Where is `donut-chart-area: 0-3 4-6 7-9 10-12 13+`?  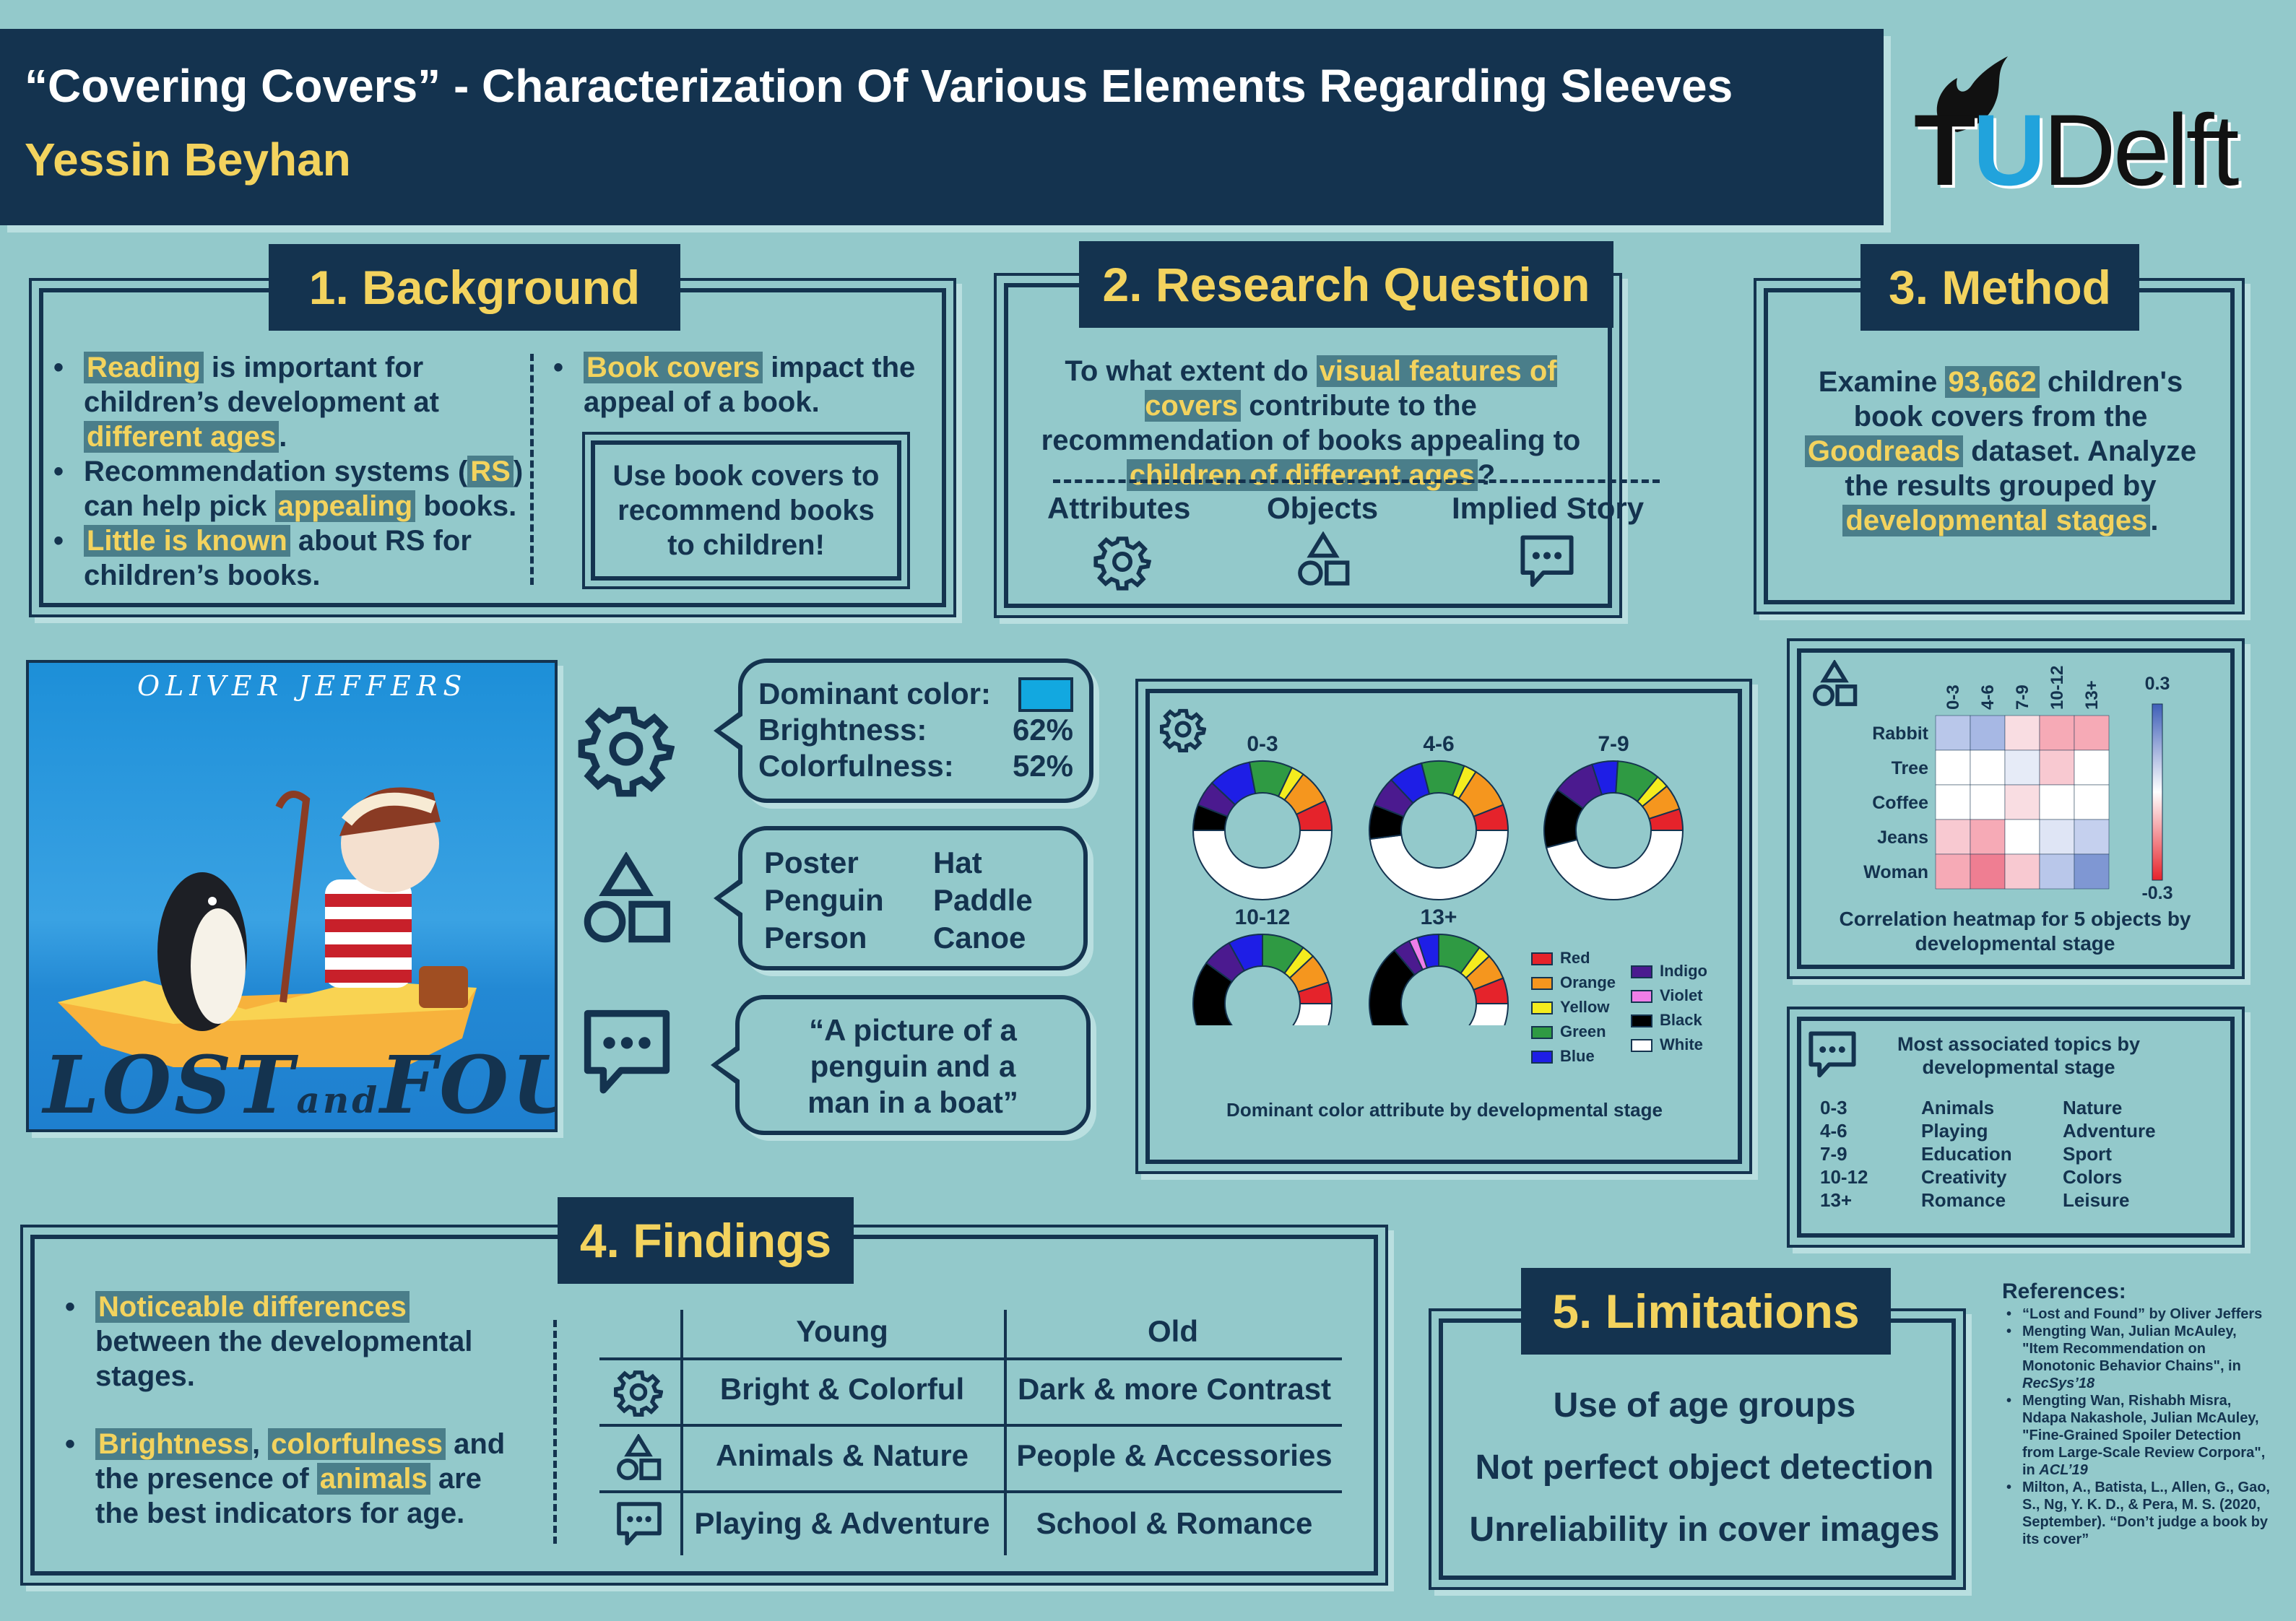
donut-chart-area: 0-3 4-6 7-9 10-12 13+ is located at coordinates (1438, 878).